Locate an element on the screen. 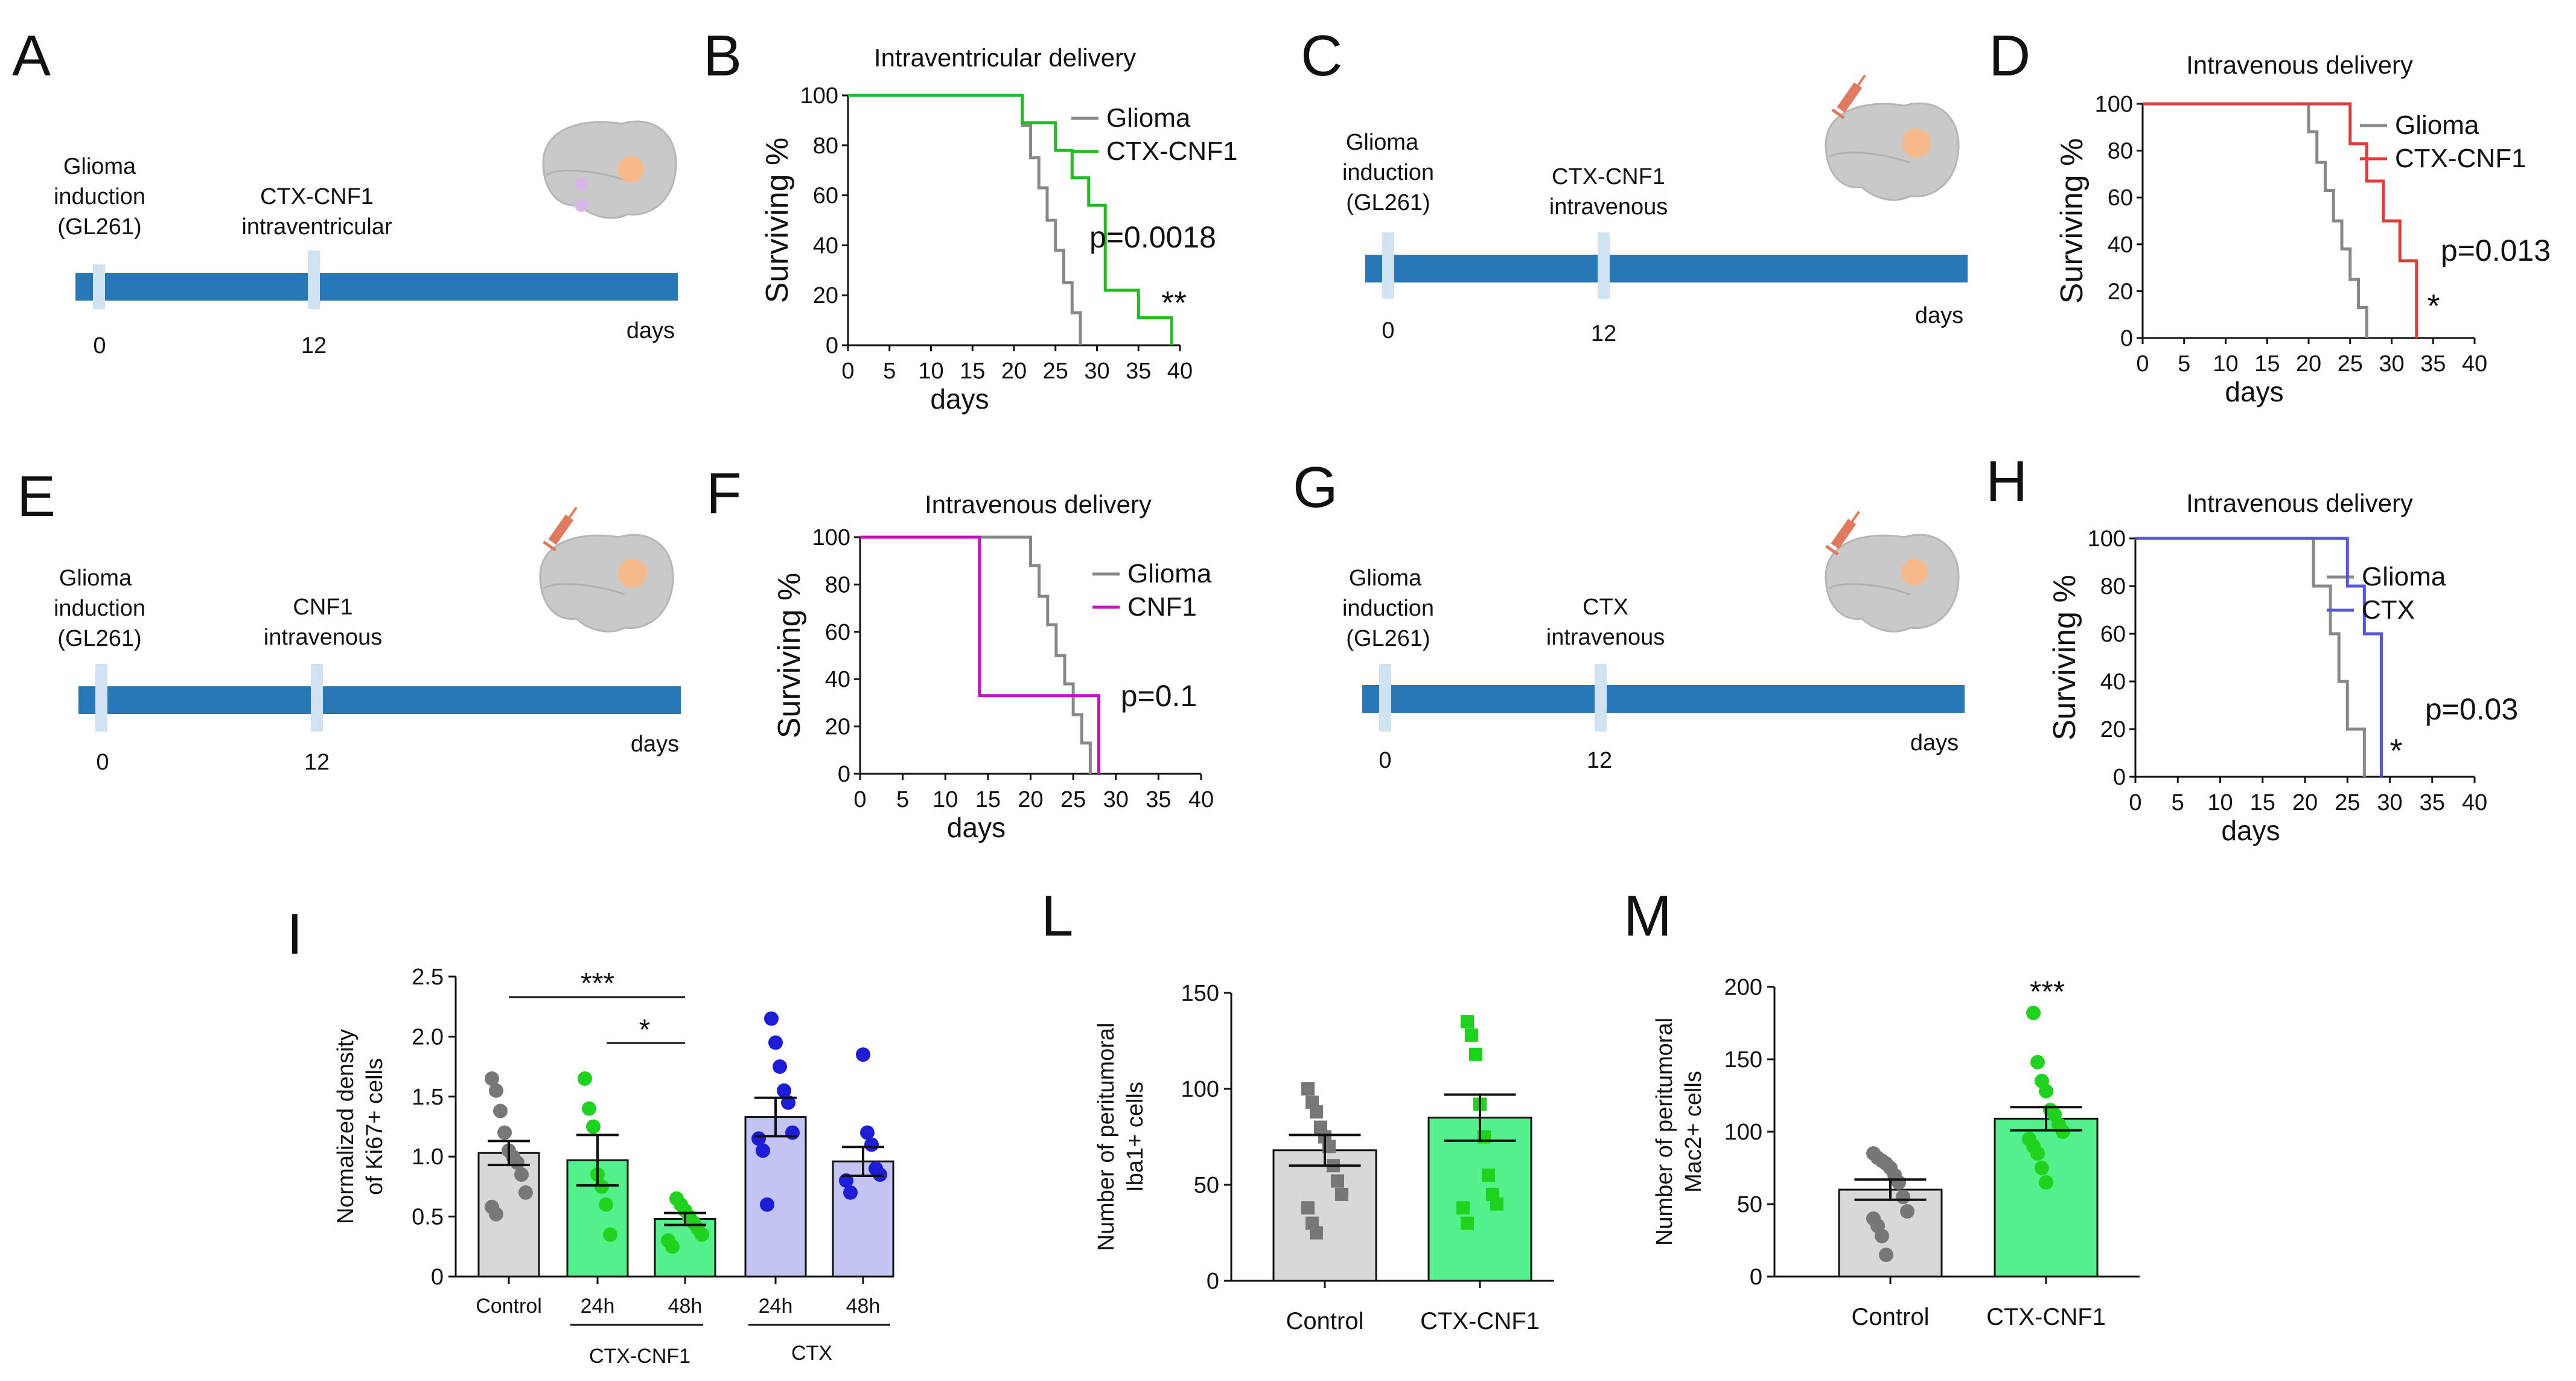 This screenshot has width=2576, height=1381. x-tick-label: 40 is located at coordinates (2474, 802).